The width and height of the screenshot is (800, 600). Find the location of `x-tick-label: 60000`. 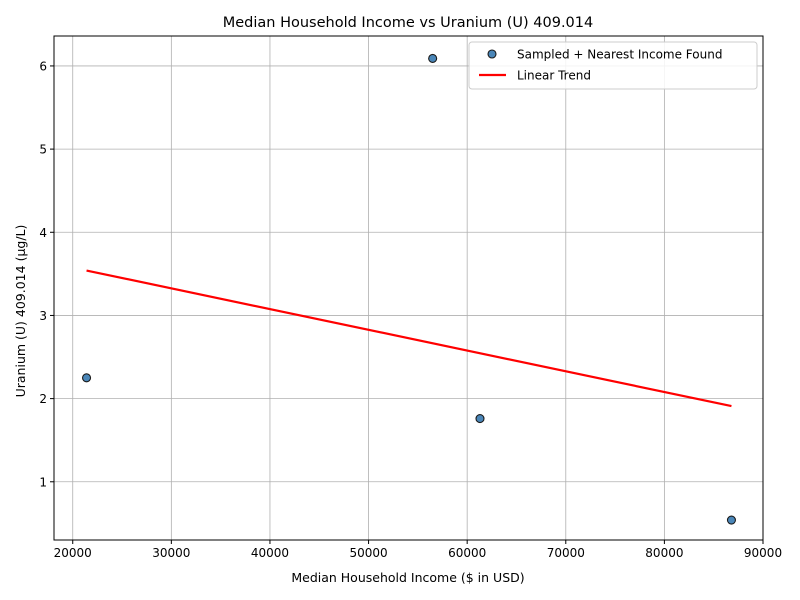

x-tick-label: 60000 is located at coordinates (467, 553).